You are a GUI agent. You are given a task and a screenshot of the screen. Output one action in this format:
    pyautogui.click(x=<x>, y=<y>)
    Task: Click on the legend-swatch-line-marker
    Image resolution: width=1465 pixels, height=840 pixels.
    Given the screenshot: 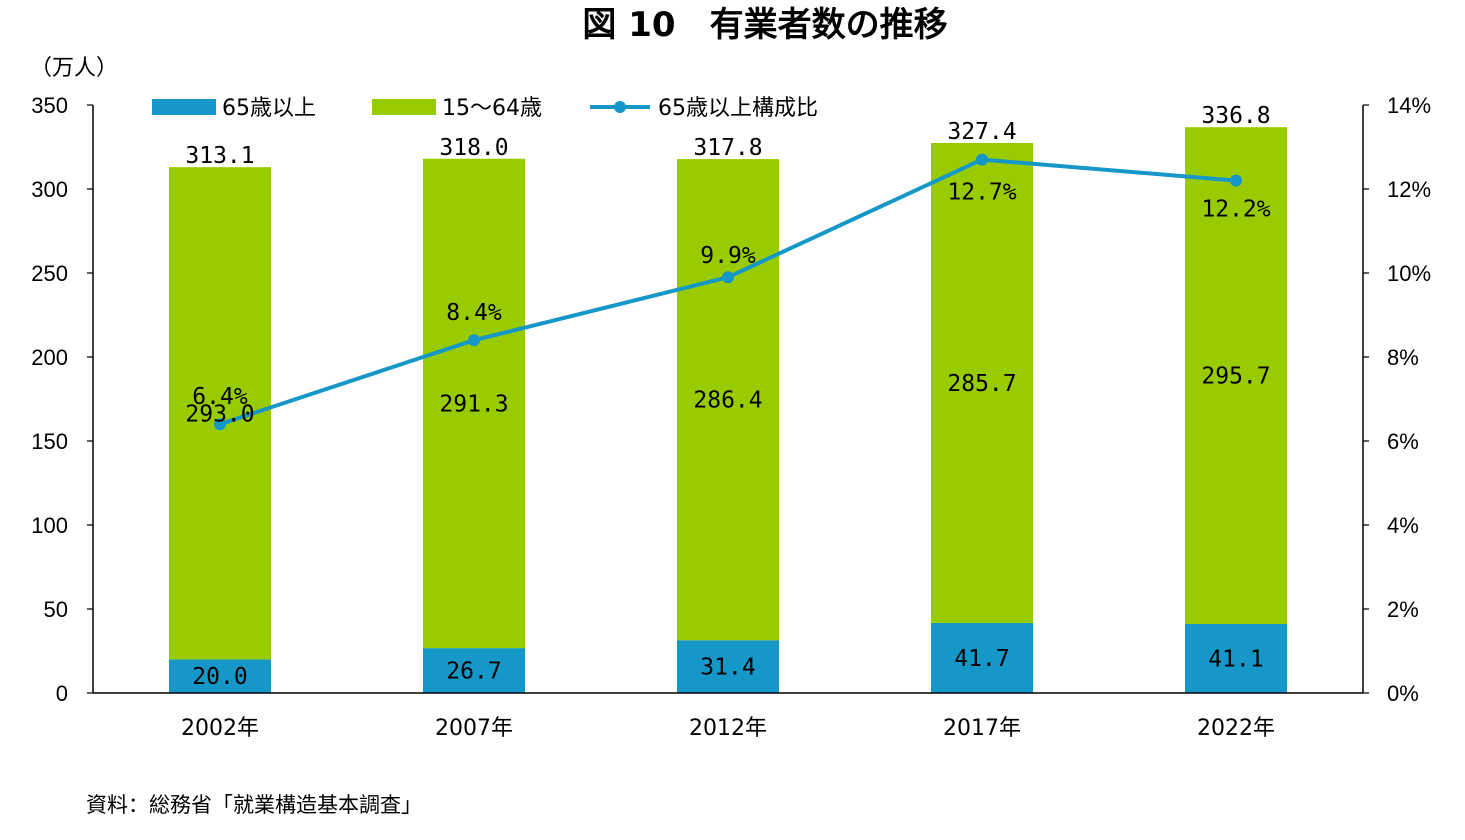 What is the action you would take?
    pyautogui.click(x=620, y=107)
    